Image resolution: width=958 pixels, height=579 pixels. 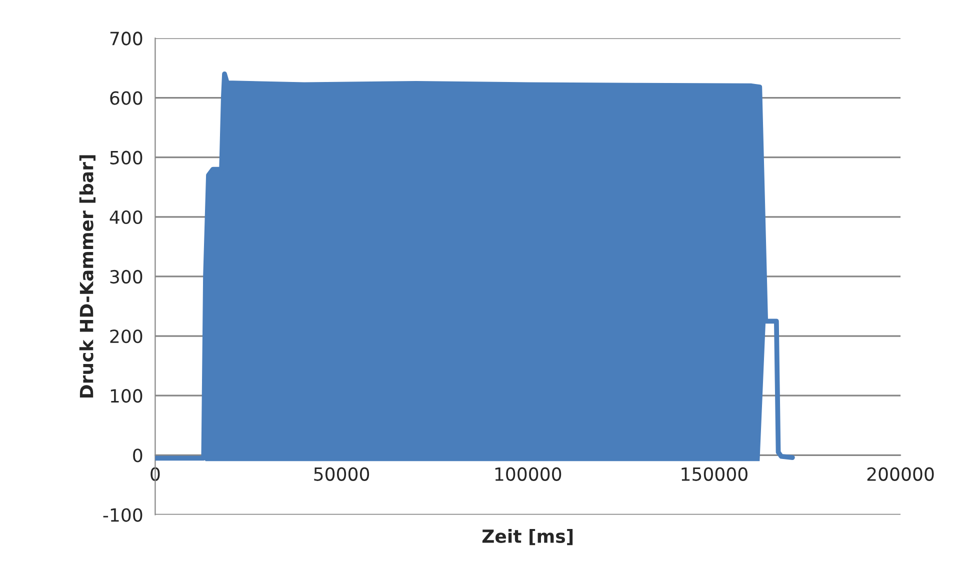 What do you see at coordinates (342, 474) in the screenshot?
I see `x-tick-label: 50000` at bounding box center [342, 474].